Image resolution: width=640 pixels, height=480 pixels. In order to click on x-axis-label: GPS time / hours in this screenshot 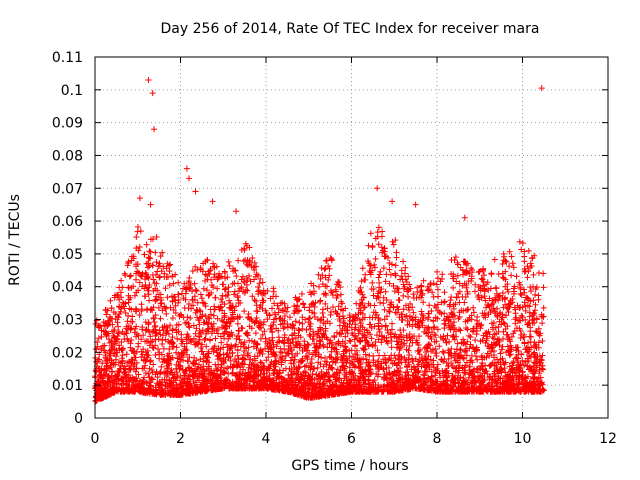, I will do `click(349, 466)`.